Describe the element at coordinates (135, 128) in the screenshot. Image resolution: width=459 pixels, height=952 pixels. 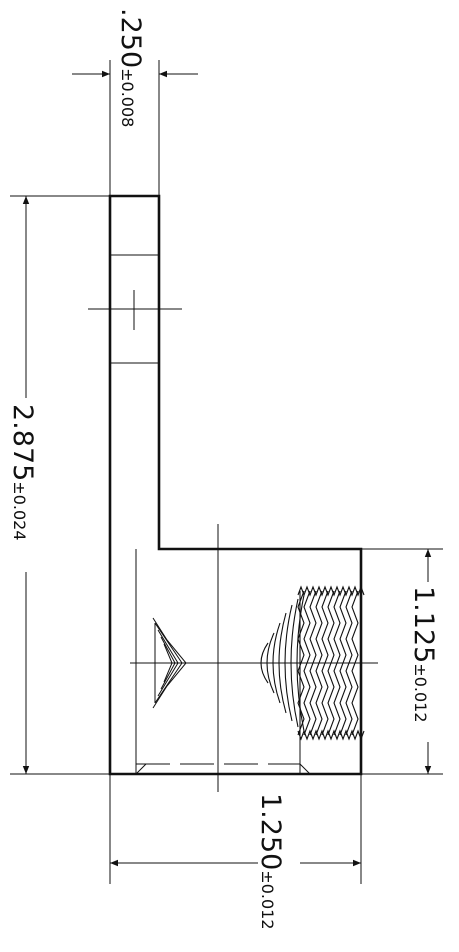
I see `dim-top-width` at that location.